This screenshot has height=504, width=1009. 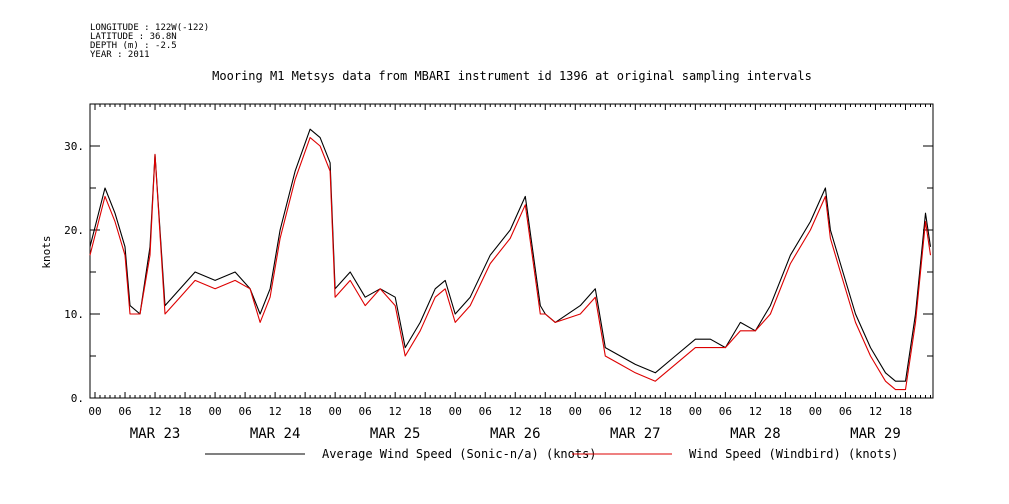 What do you see at coordinates (149, 28) in the screenshot?
I see `meta-longitude: LONGITUDE : 122W(-122)` at bounding box center [149, 28].